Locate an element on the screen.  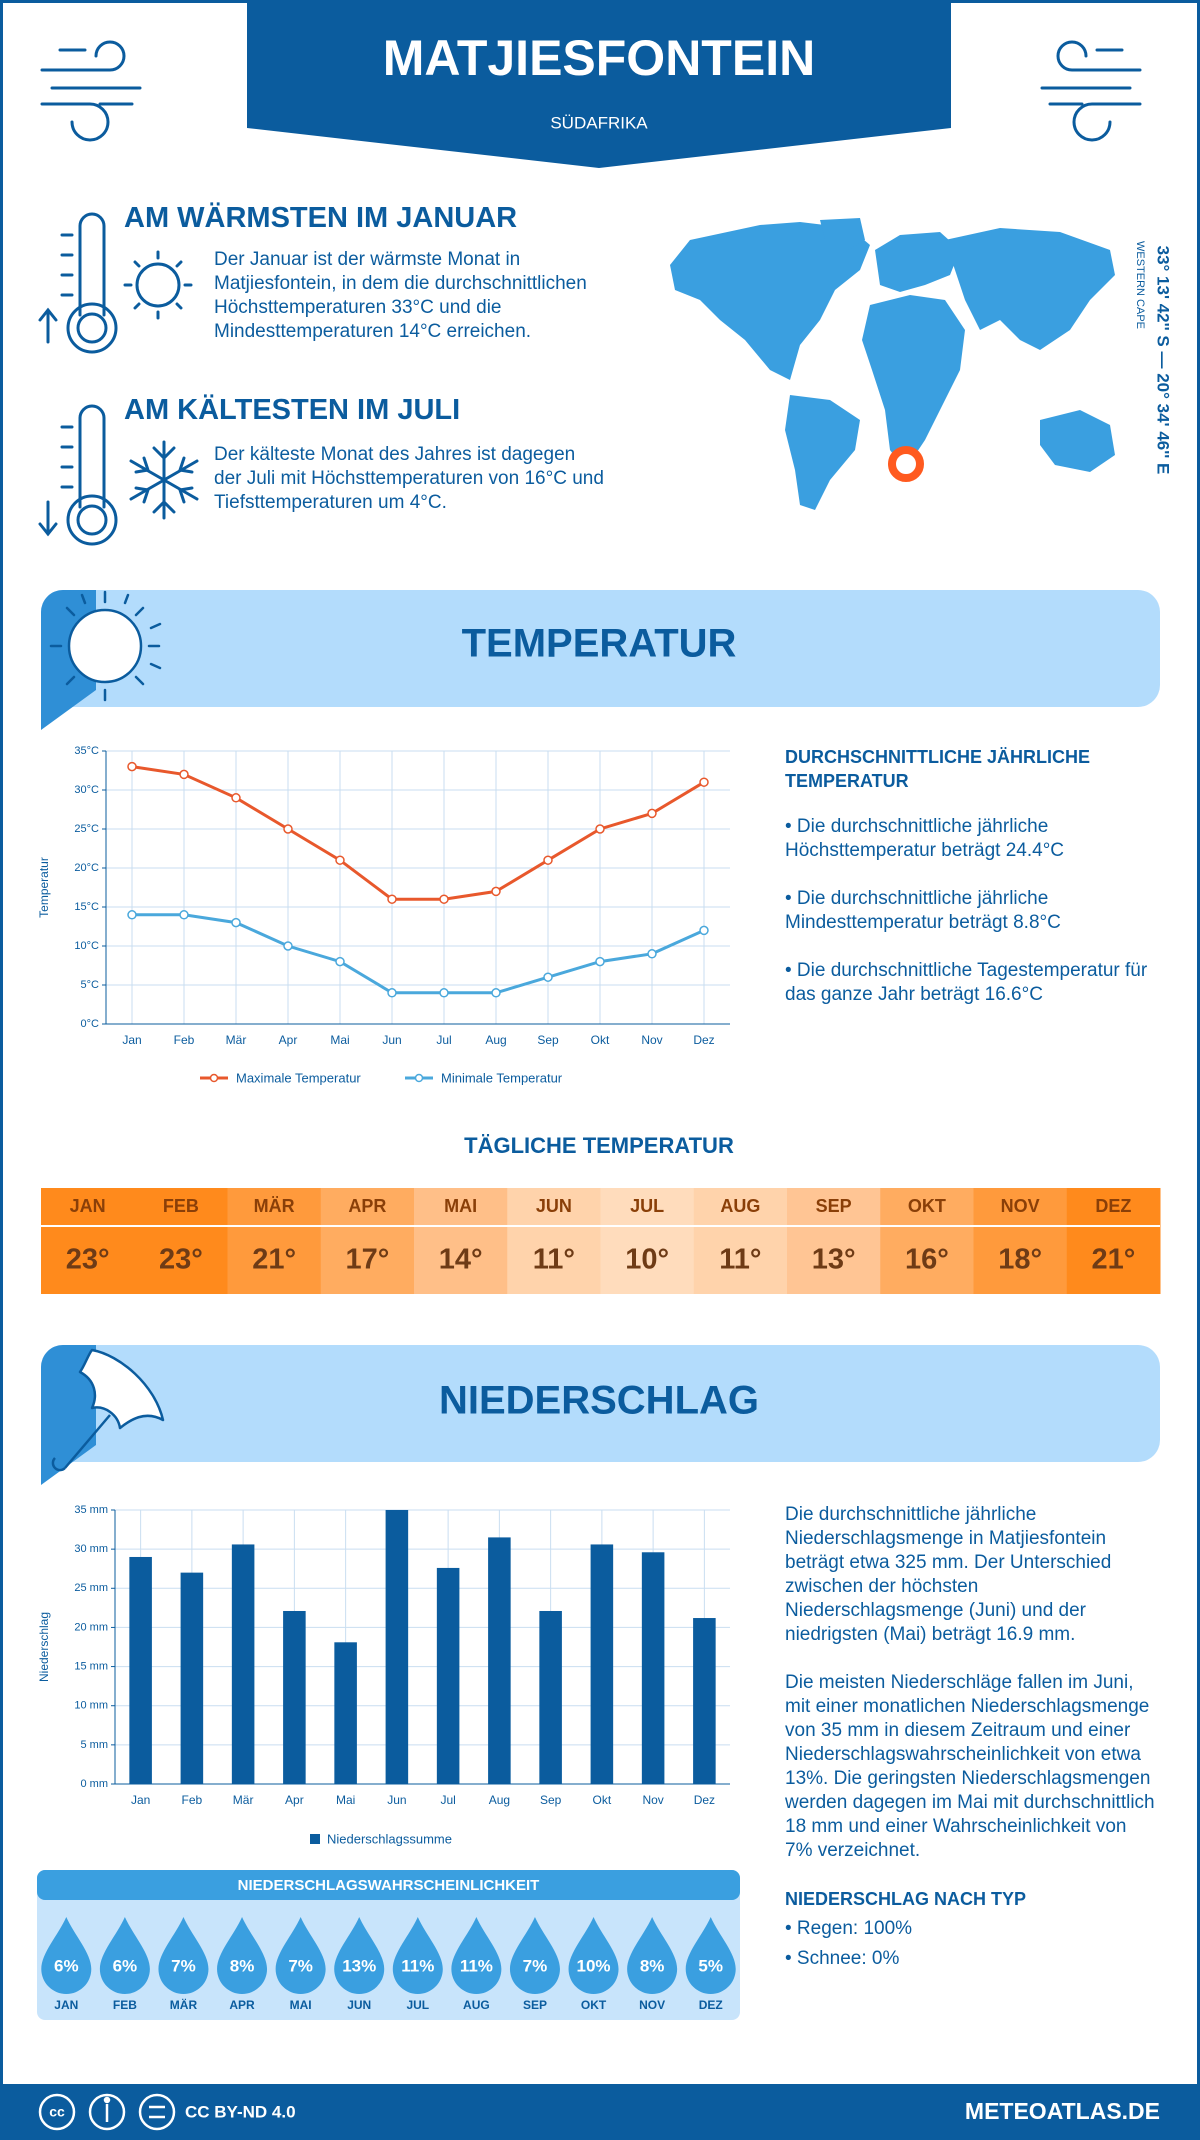
legend-label: Minimale Temperatur is located at coordinates (502, 1077).